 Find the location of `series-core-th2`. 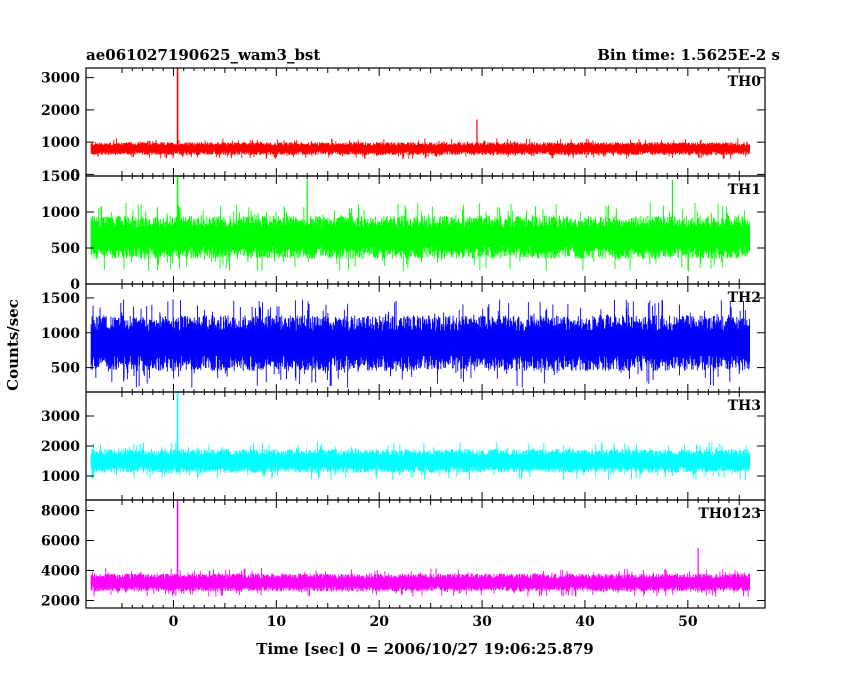

series-core-th2 is located at coordinates (420, 343).